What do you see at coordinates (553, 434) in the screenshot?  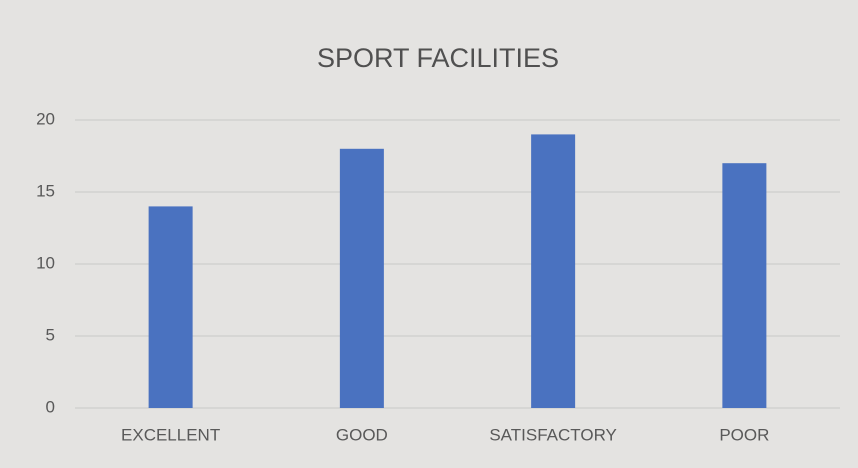 I see `x-tick-label: SATISFACTORY` at bounding box center [553, 434].